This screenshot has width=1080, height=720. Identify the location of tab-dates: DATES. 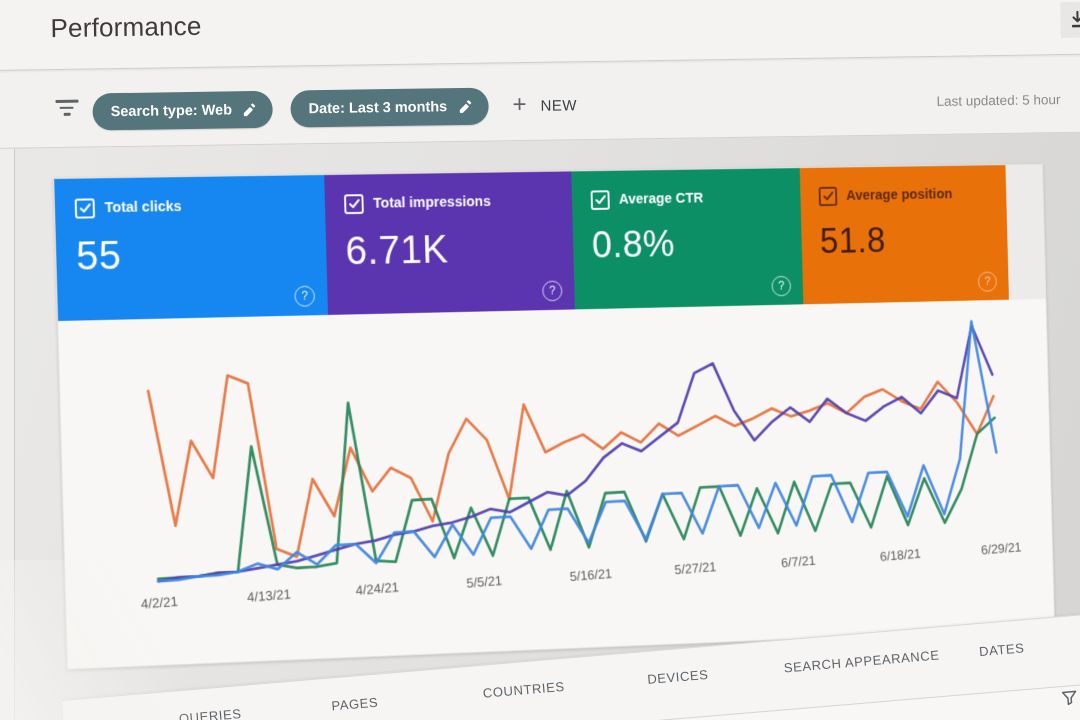
(1002, 650).